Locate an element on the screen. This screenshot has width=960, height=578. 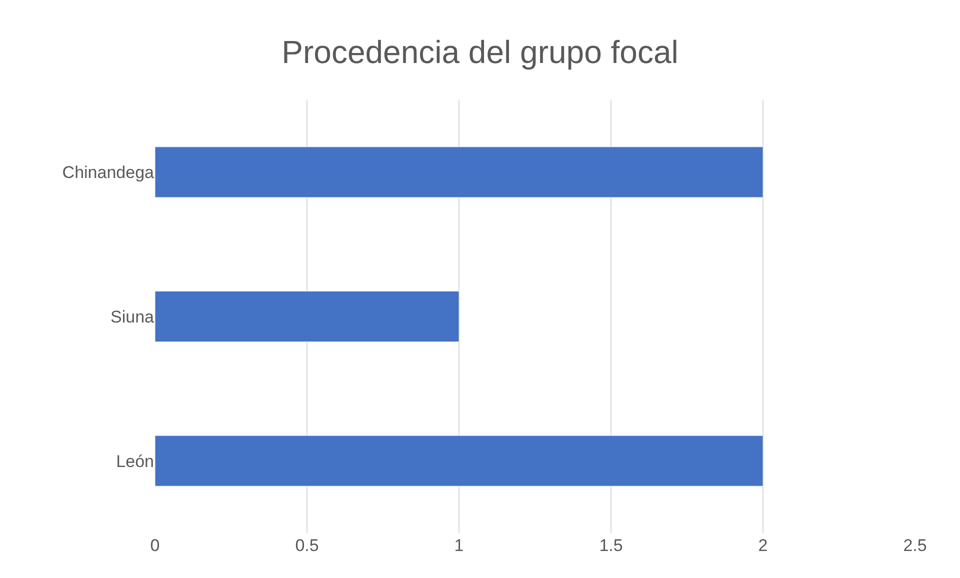
x-tick-label: 2.5 is located at coordinates (915, 545).